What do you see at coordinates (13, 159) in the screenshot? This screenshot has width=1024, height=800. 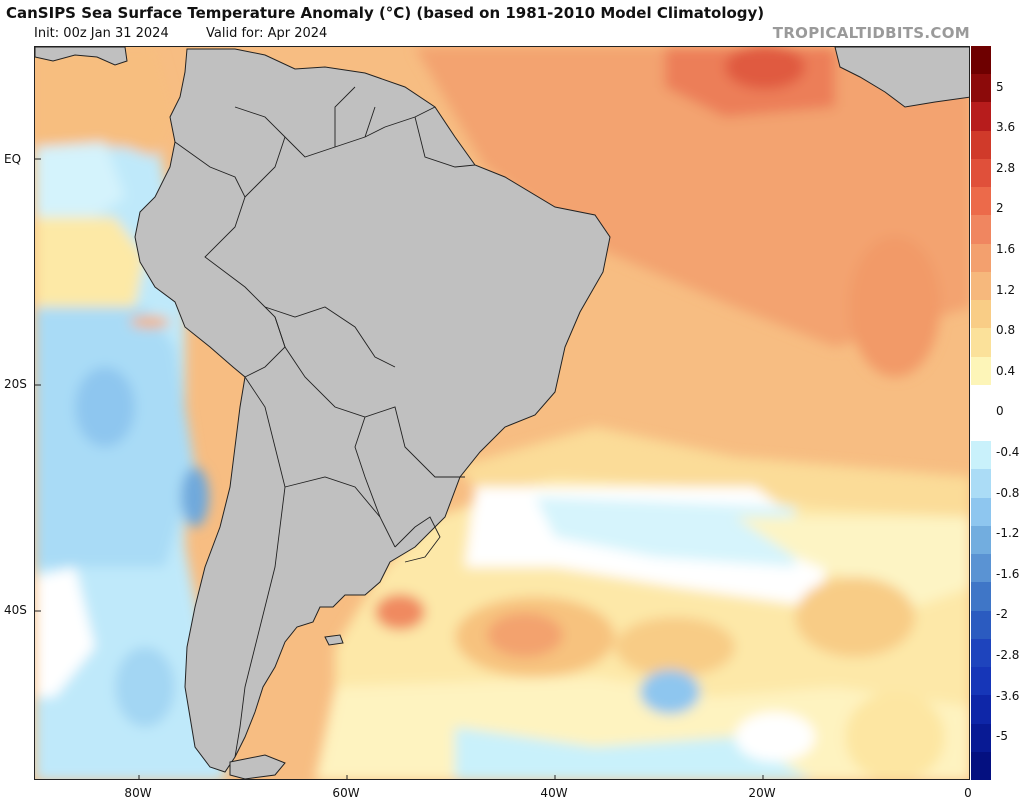 I see `lat-label-eq: EQ` at bounding box center [13, 159].